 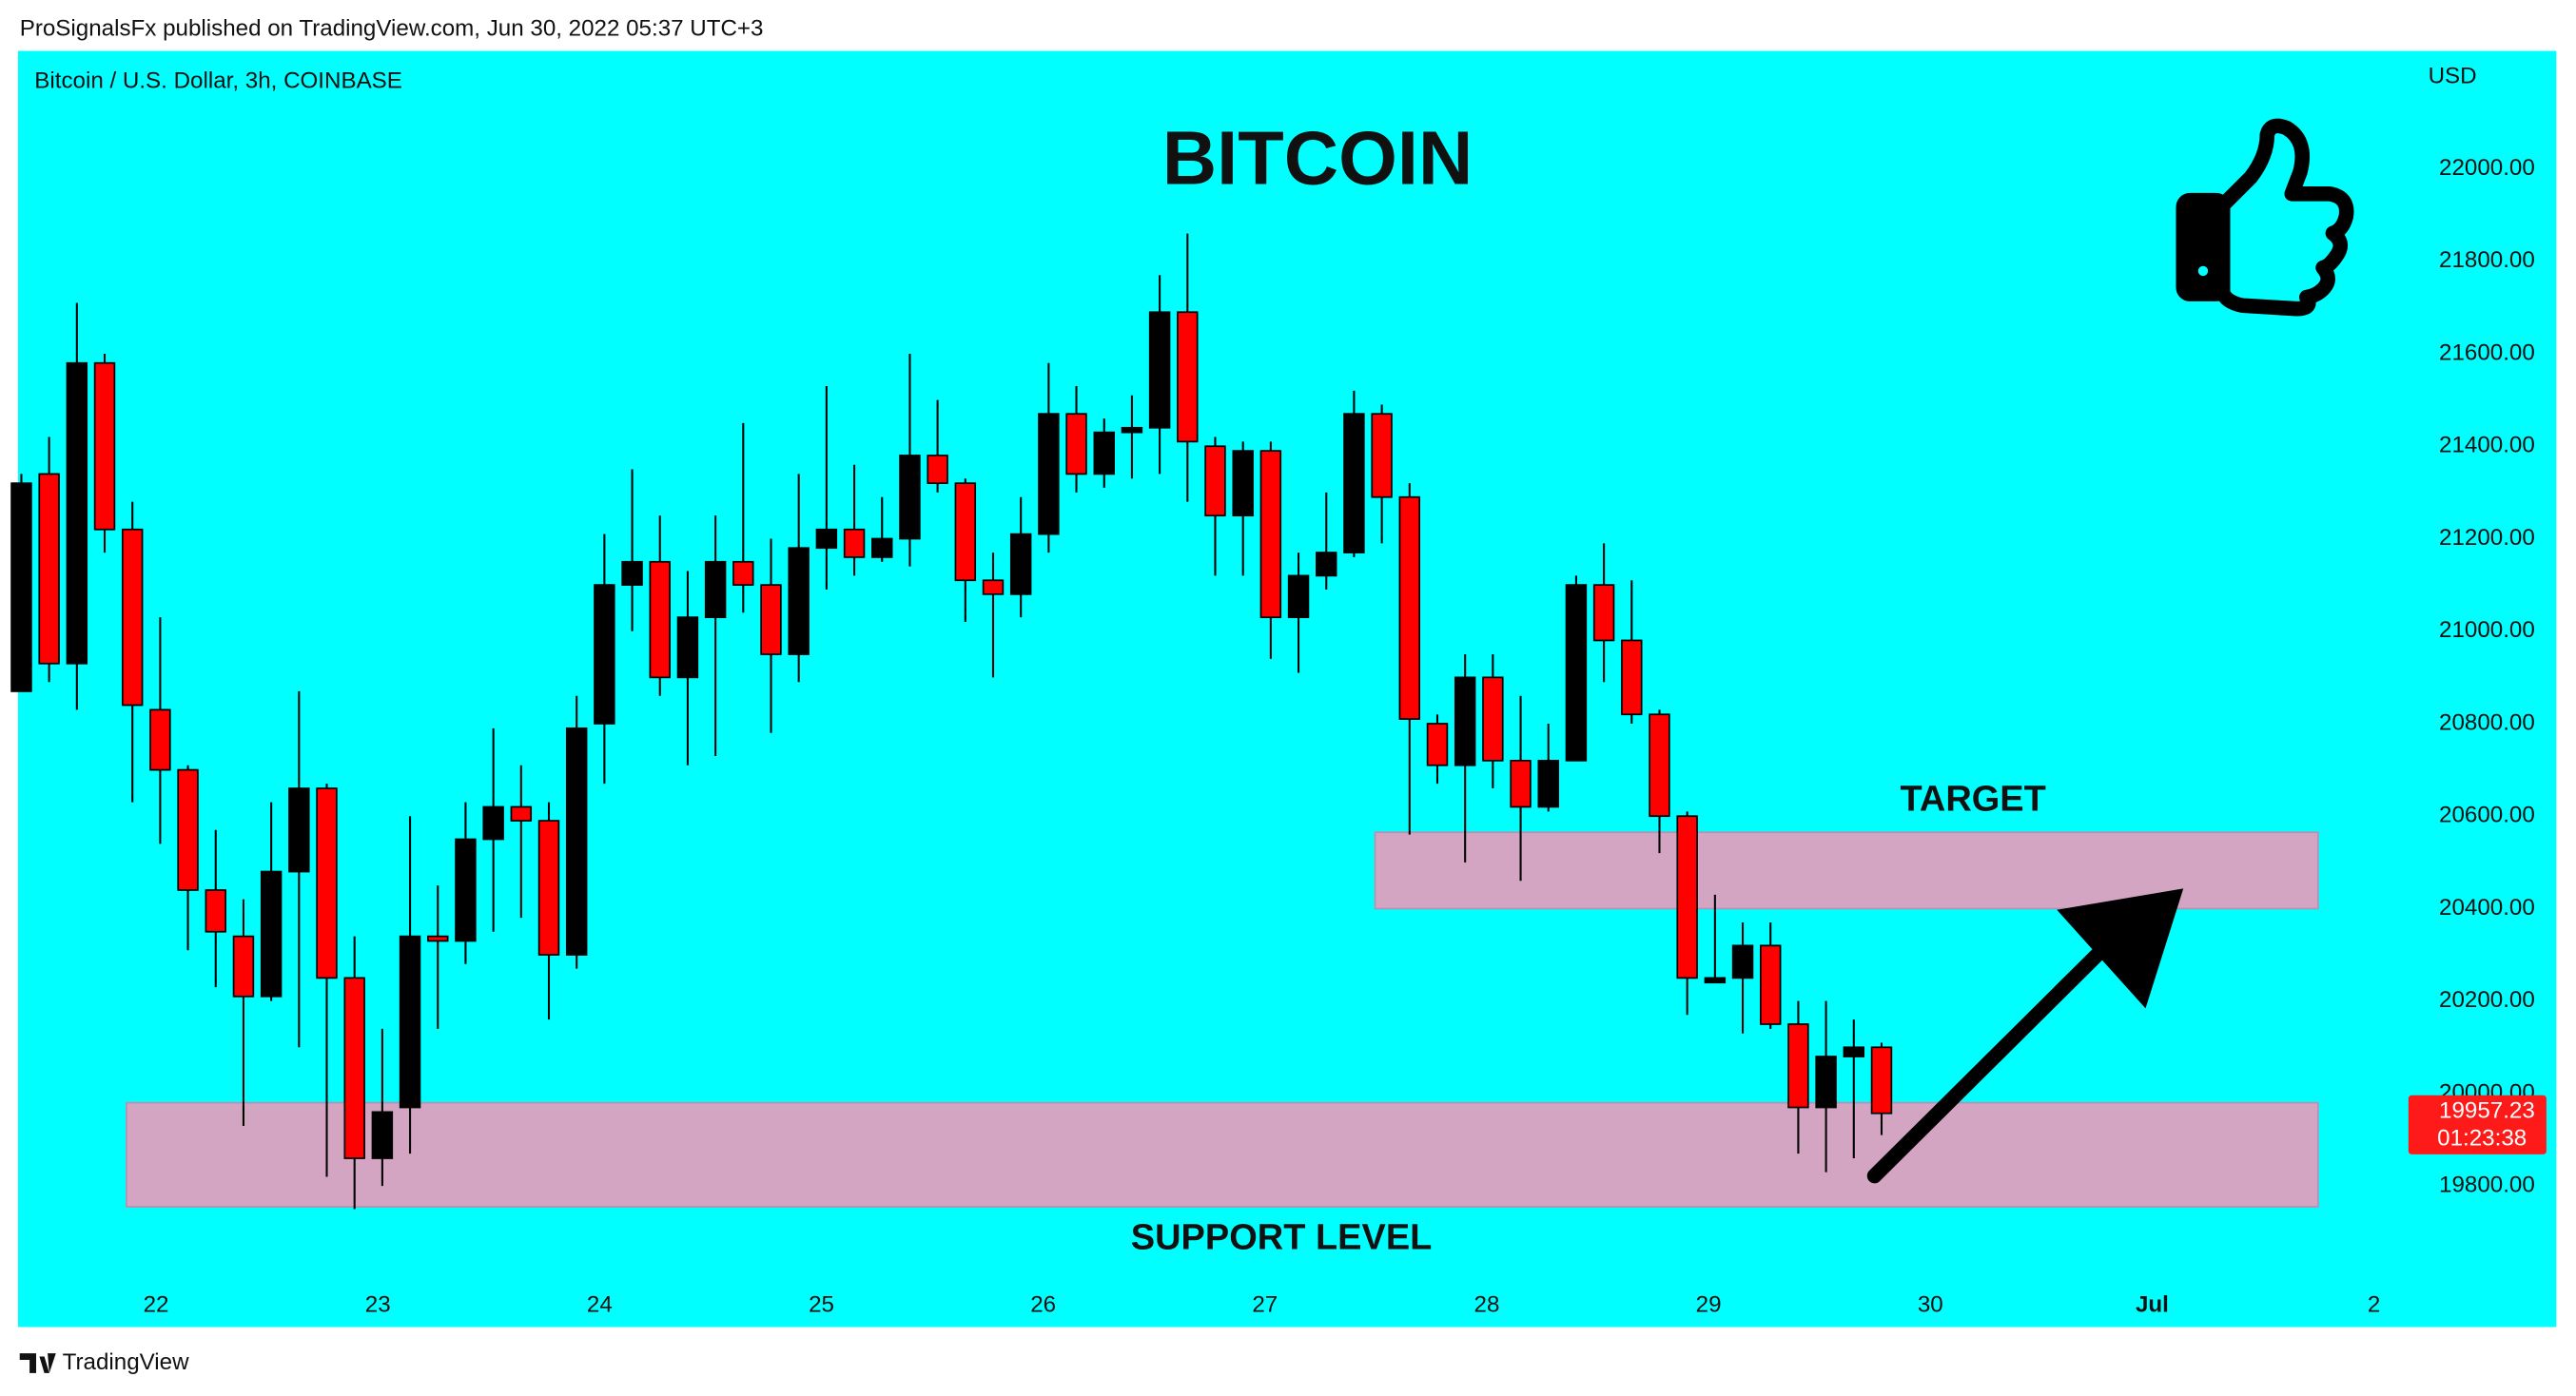 I want to click on chart-title: BITCOIN, so click(x=1317, y=158).